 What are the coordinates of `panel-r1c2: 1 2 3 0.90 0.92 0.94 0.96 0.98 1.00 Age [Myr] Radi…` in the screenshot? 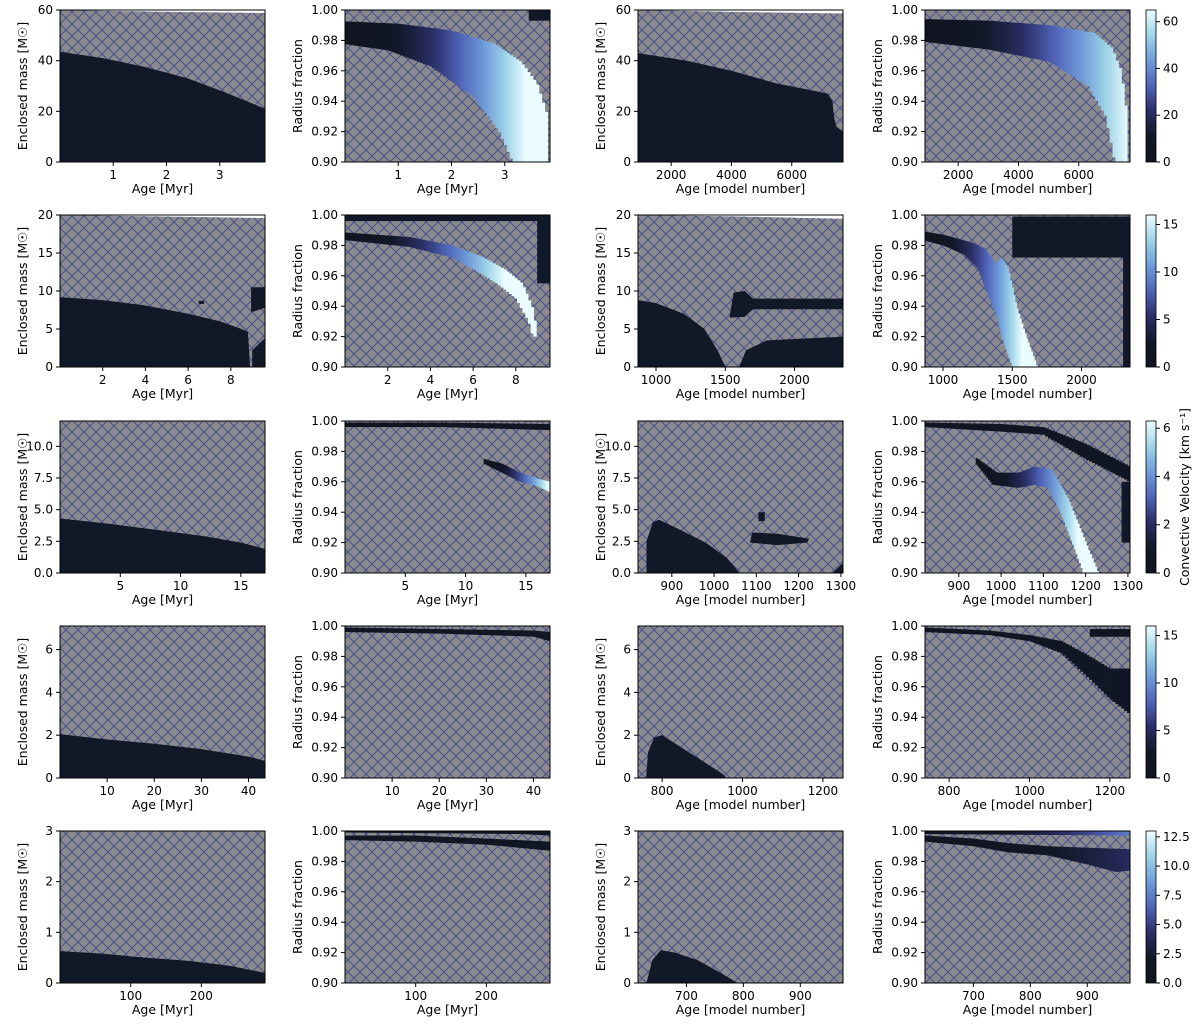 It's located at (420, 99).